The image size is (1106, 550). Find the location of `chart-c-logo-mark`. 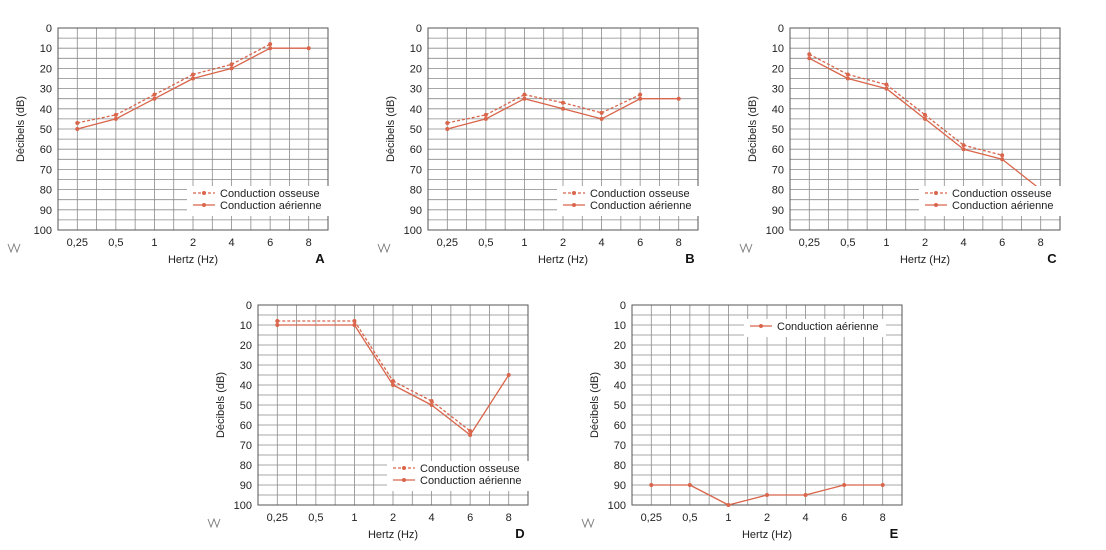

chart-c-logo-mark is located at coordinates (746, 248).